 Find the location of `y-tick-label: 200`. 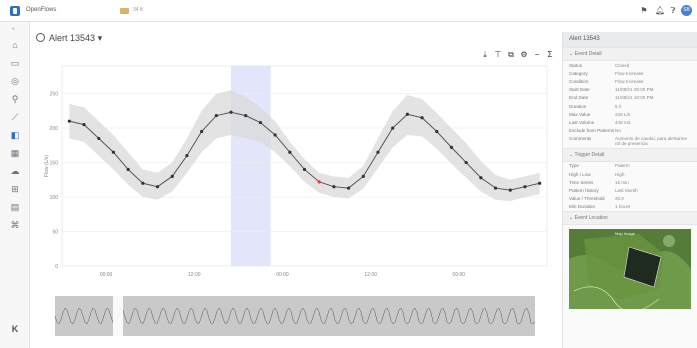

y-tick-label: 200 is located at coordinates (54, 129).